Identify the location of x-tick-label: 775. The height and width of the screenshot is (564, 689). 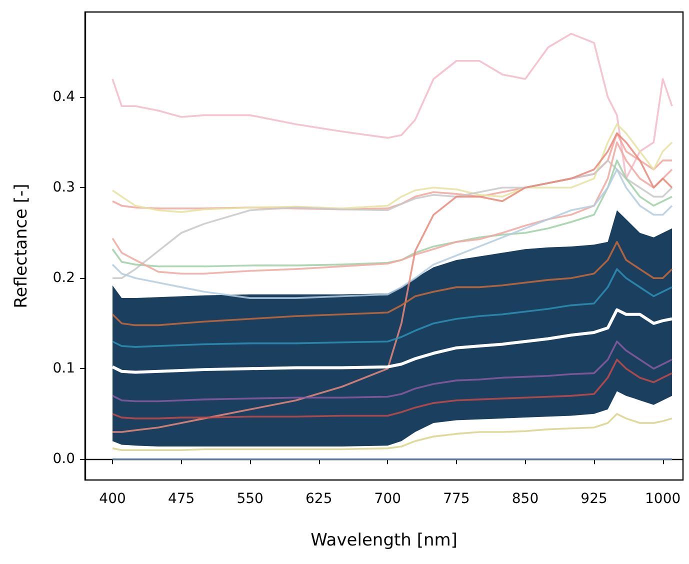
(456, 499).